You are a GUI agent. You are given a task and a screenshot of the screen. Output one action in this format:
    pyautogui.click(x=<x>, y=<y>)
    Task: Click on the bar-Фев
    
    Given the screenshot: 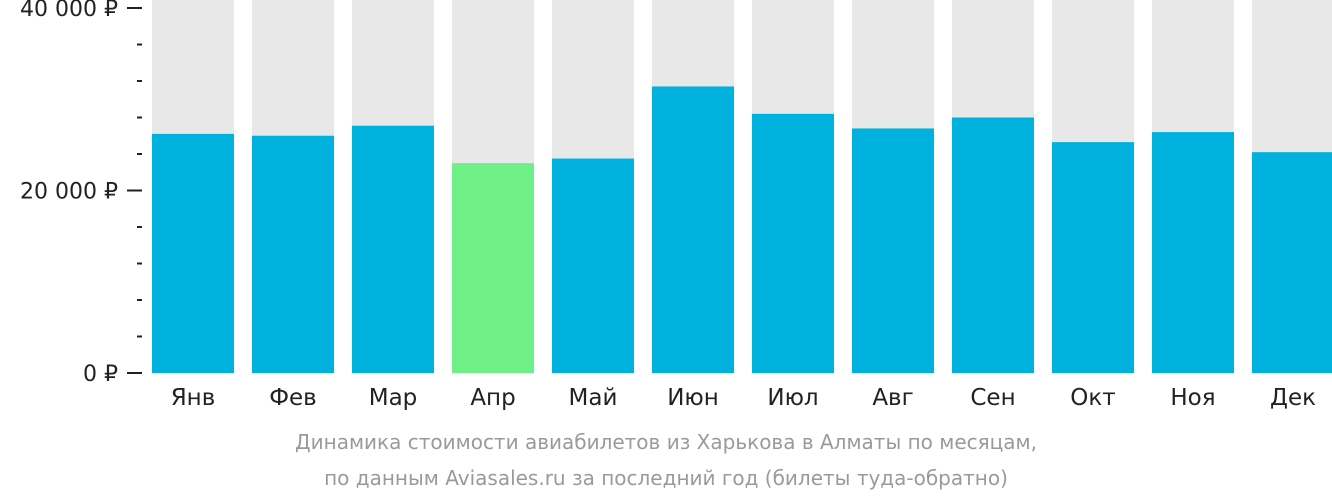 What is the action you would take?
    pyautogui.click(x=293, y=254)
    